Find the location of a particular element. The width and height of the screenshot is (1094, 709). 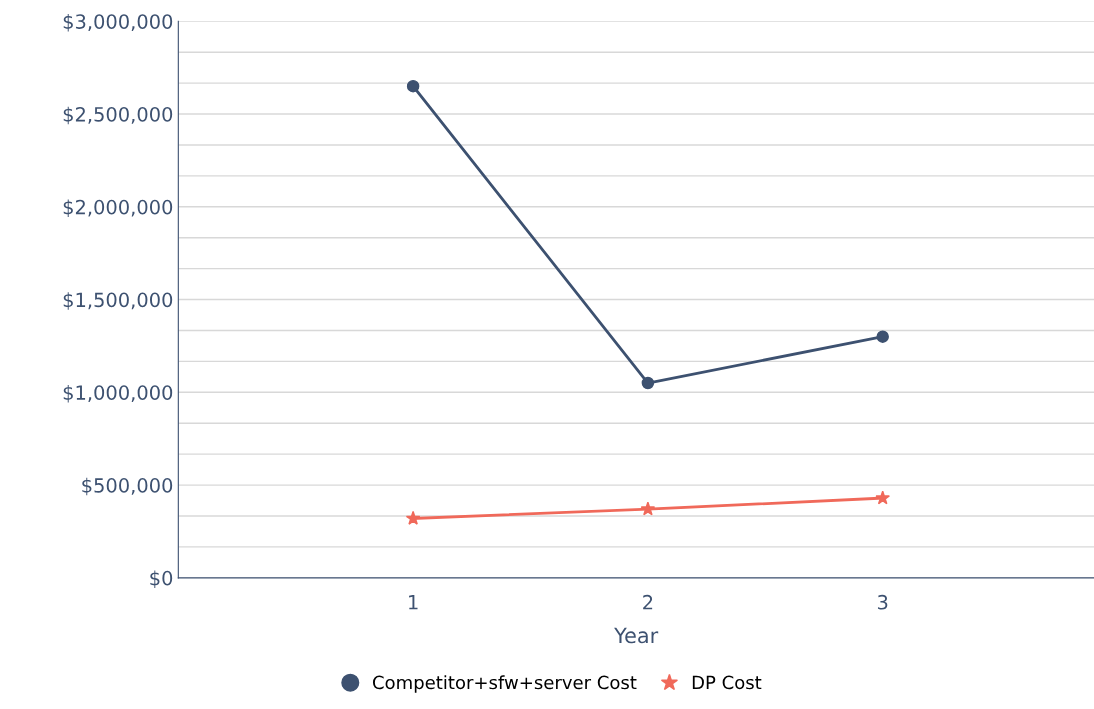

y-tick-label: $2,000,000 is located at coordinates (118, 208).